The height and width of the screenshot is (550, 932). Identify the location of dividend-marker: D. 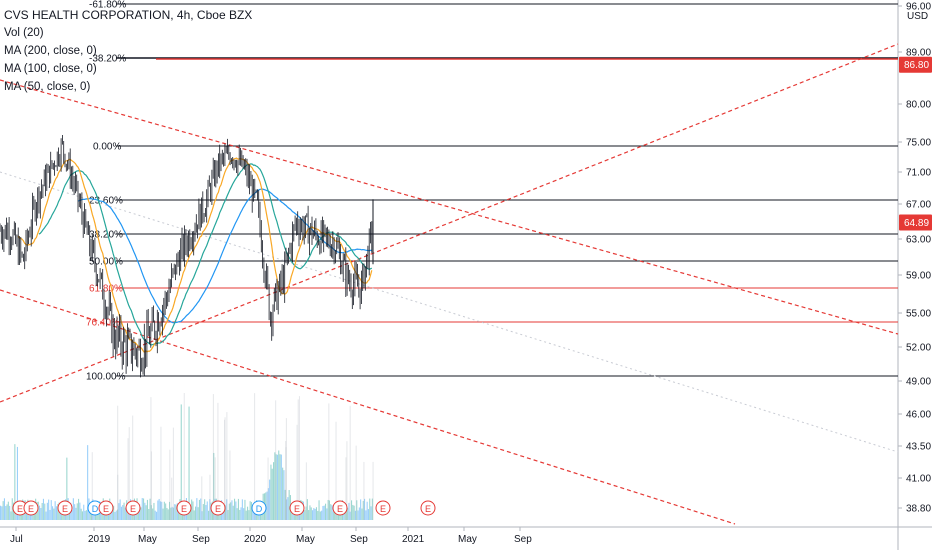
(259, 508).